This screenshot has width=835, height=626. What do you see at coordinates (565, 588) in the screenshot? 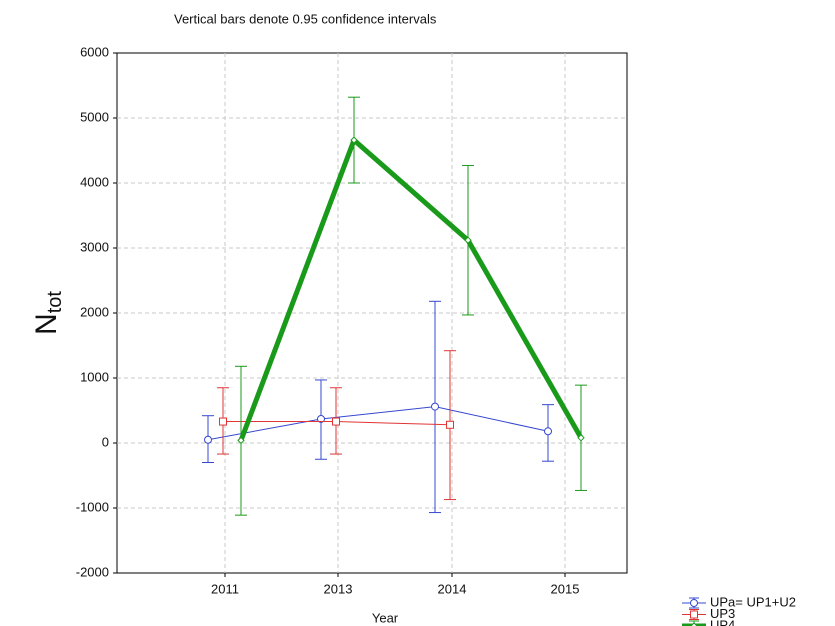
I see `x-tick-label: 2015` at bounding box center [565, 588].